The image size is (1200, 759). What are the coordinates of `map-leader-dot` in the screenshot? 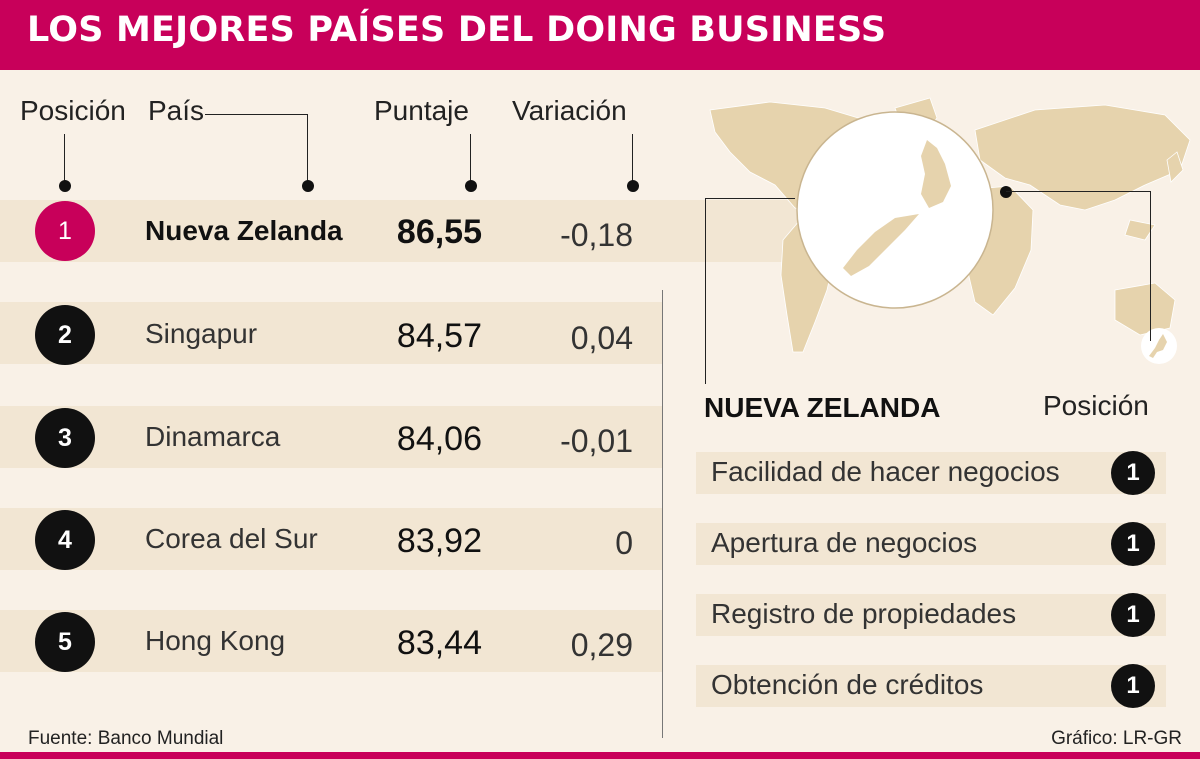 It's located at (1006, 192).